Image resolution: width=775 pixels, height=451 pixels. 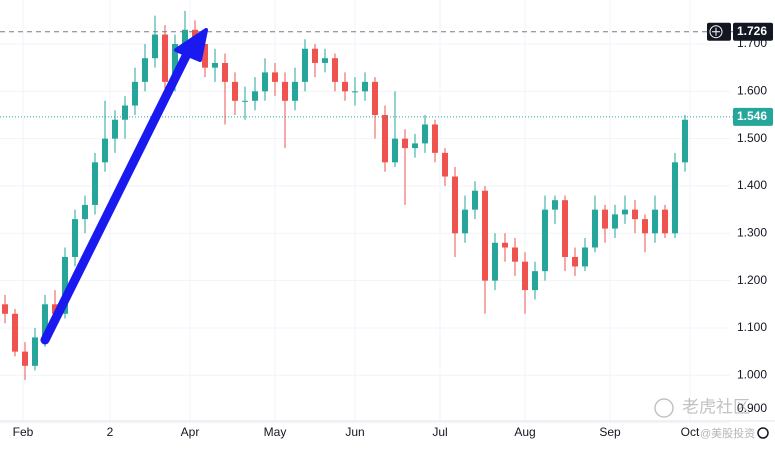 I want to click on price-label: 1.726, so click(x=752, y=31).